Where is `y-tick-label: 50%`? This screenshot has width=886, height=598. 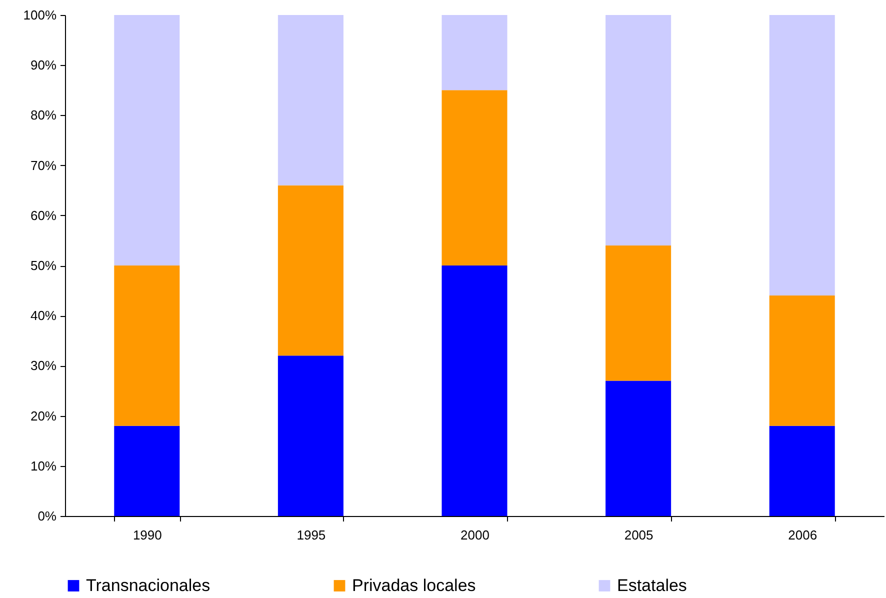 y-tick-label: 50% is located at coordinates (43, 265).